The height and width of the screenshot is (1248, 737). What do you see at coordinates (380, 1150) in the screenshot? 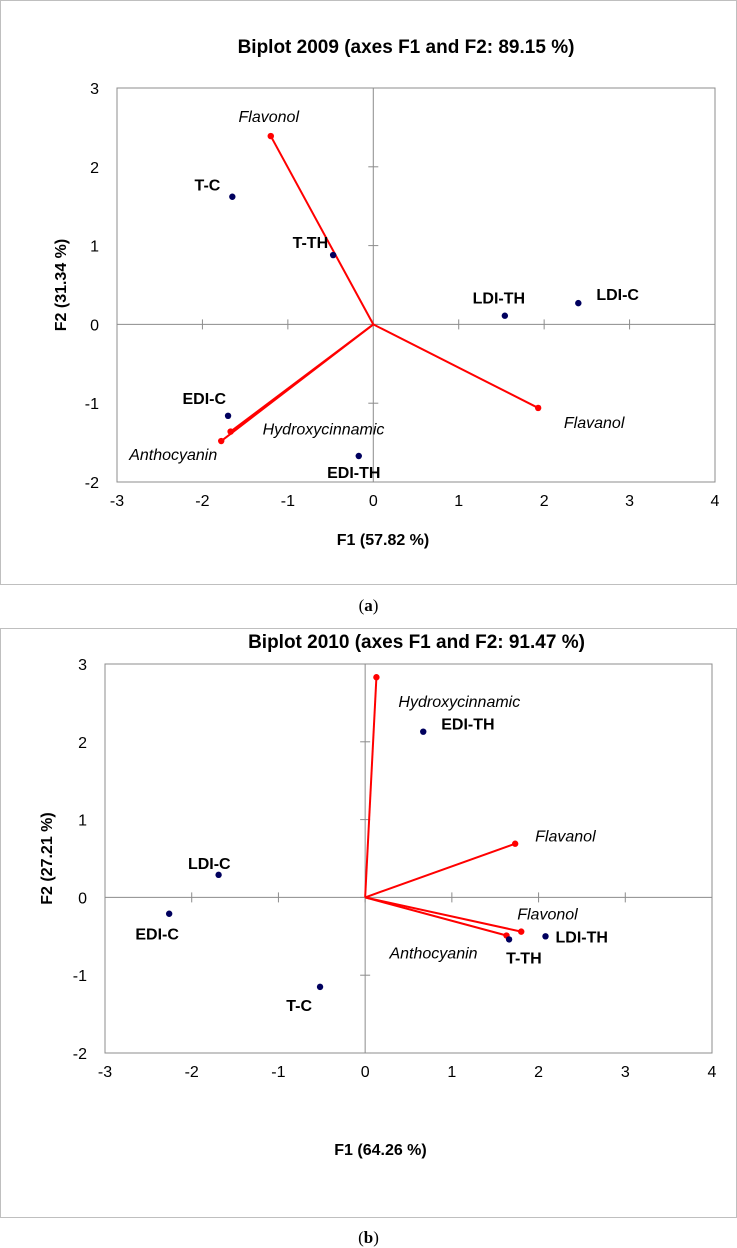
I see `x-axis-label: F1 (64.26 %)` at bounding box center [380, 1150].